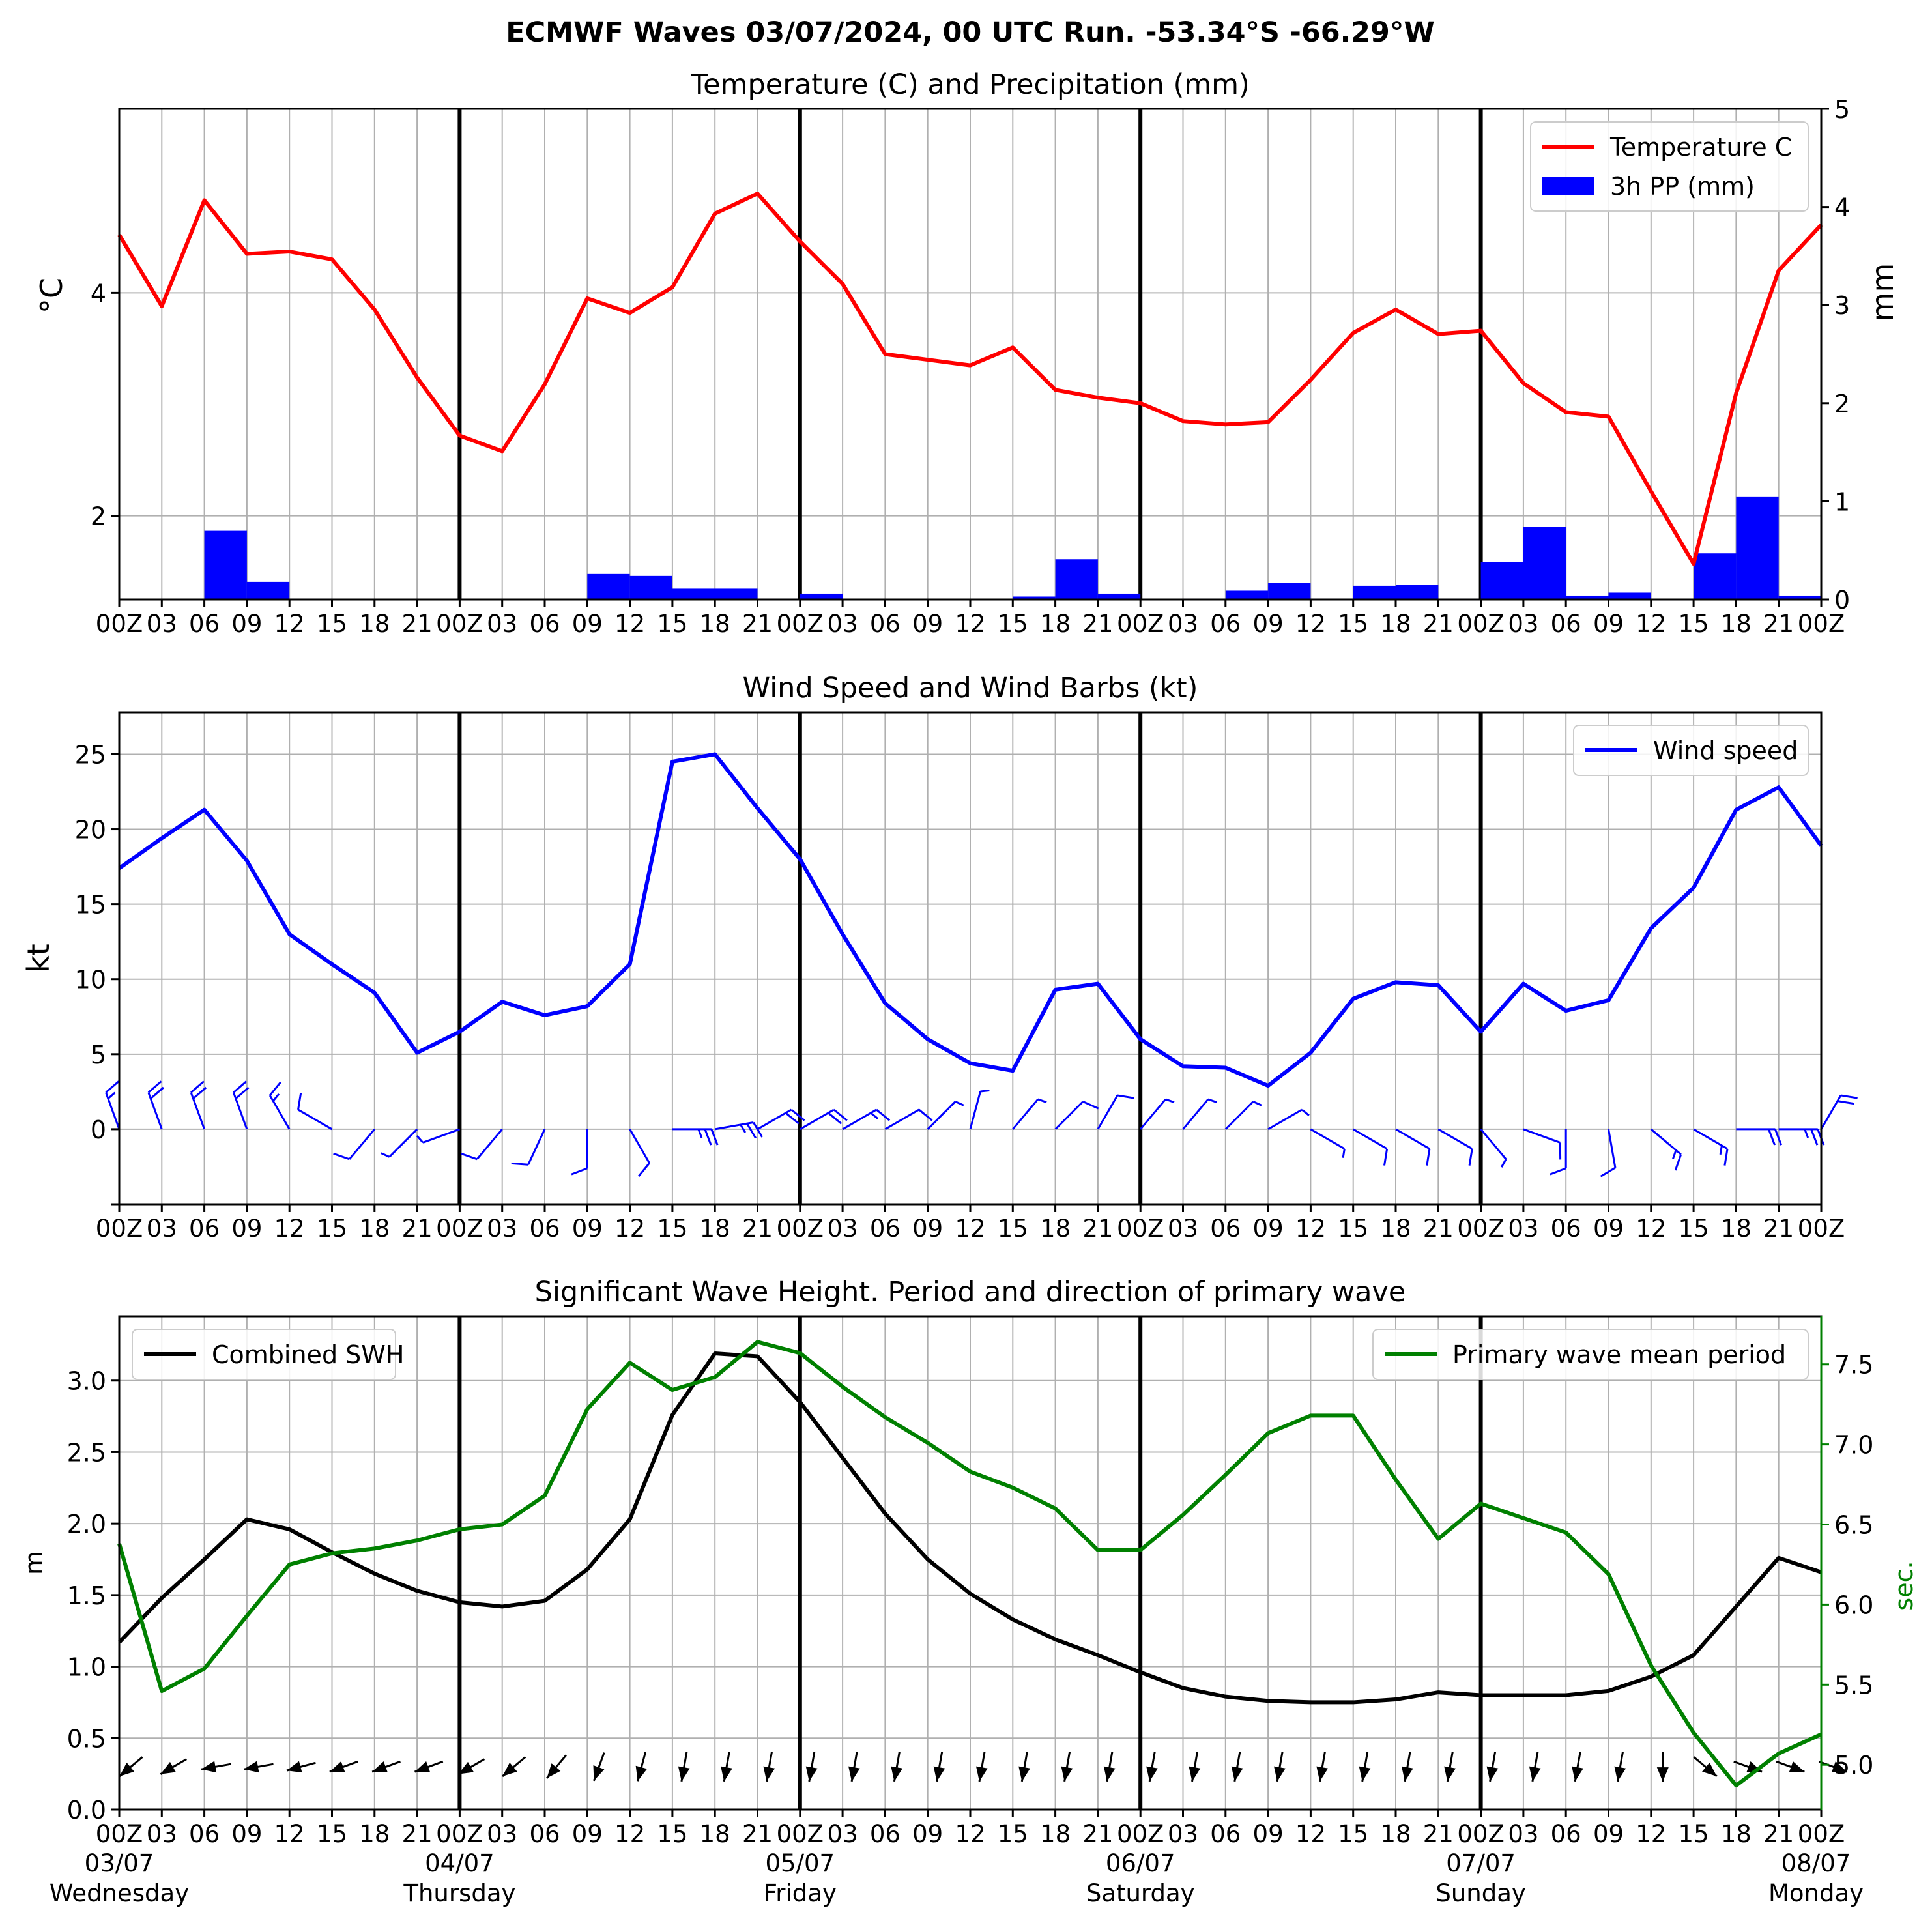  I want to click on y-axis-label: kt, so click(38, 958).